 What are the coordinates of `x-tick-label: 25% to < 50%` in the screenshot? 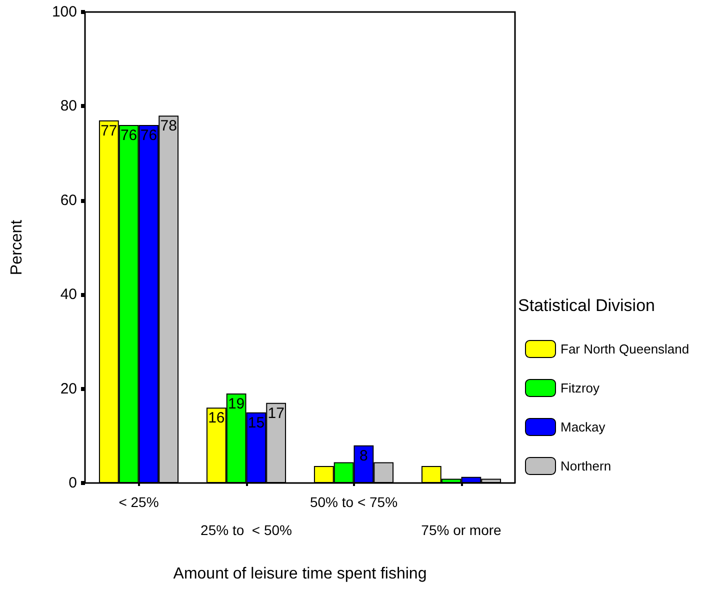 It's located at (246, 530).